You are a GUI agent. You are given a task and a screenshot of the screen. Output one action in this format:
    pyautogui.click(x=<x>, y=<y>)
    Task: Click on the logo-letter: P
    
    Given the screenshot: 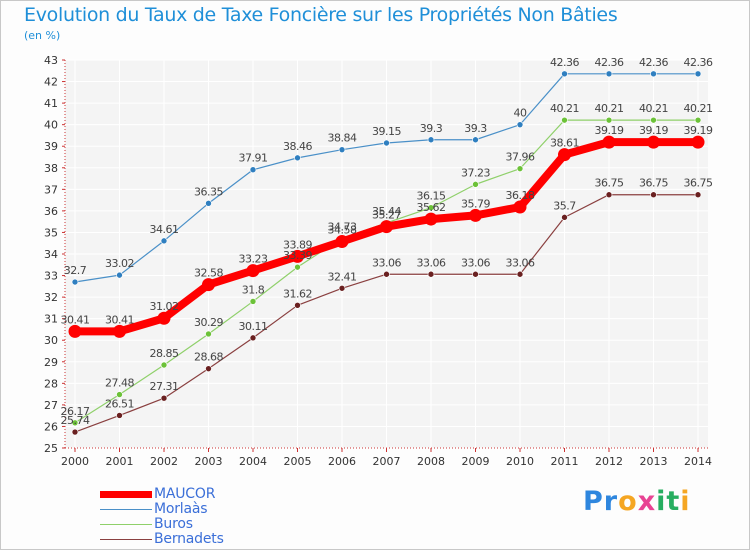 What is the action you would take?
    pyautogui.click(x=593, y=501)
    